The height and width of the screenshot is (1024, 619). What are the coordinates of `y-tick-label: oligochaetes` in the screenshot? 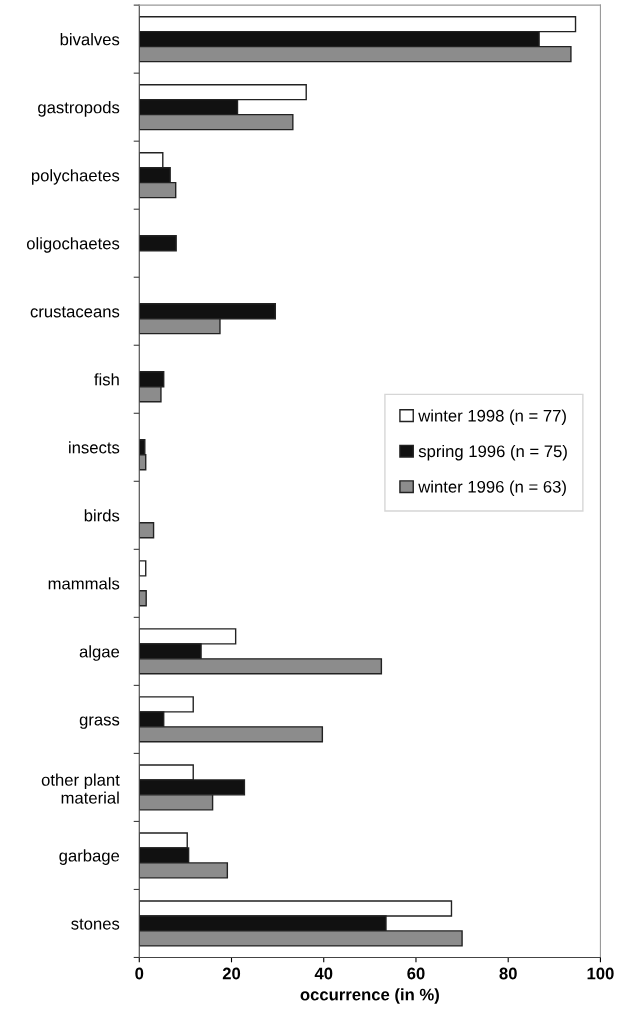 It's located at (73, 245).